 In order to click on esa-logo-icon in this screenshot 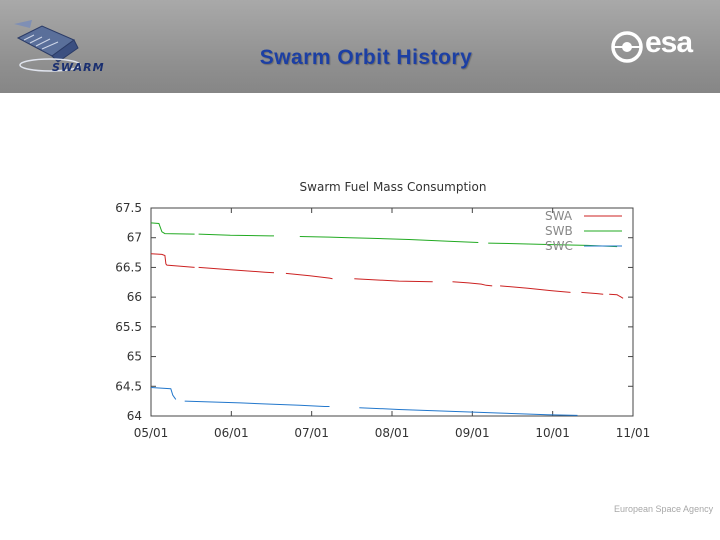, I will do `click(627, 47)`.